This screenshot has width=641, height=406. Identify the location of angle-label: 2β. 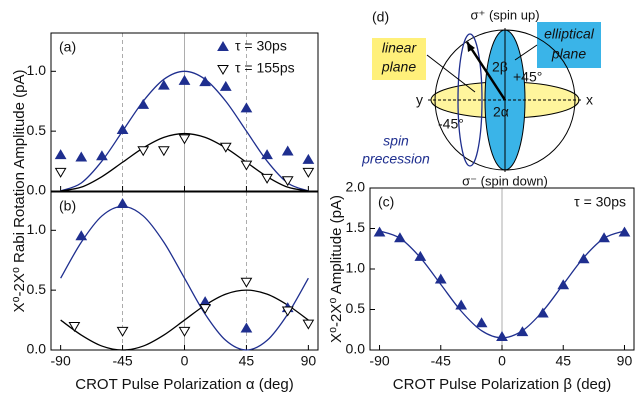
(500, 67).